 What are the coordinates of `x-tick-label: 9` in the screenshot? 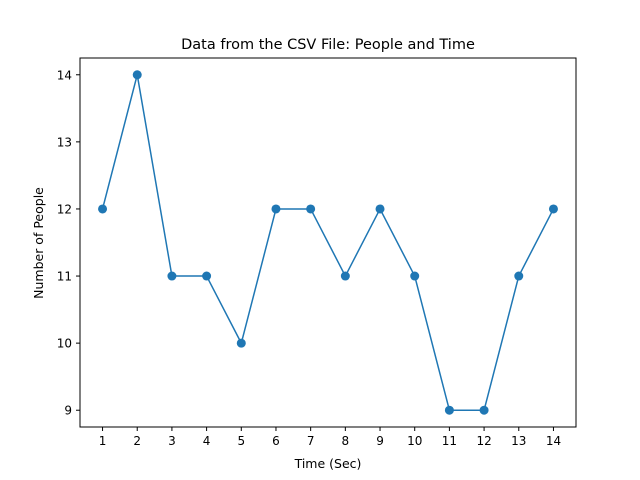 It's located at (380, 441).